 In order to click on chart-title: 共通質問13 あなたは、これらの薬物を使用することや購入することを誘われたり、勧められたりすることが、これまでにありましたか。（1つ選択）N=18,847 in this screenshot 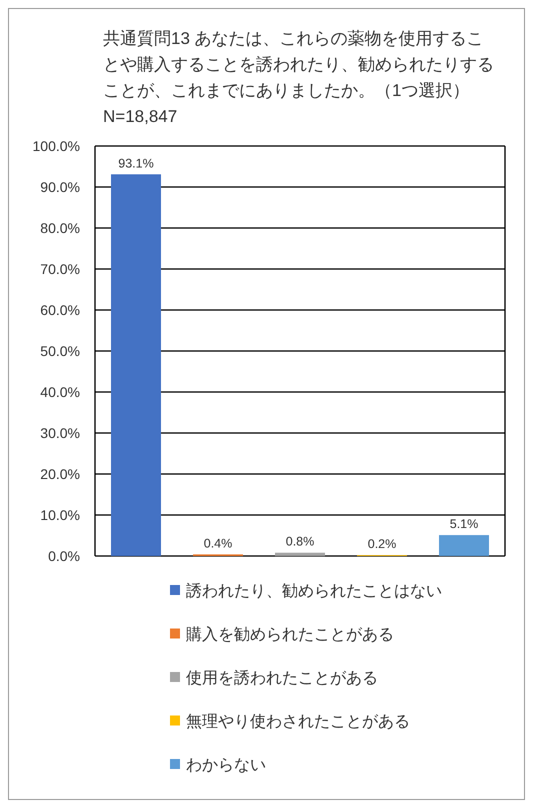, I will do `click(299, 78)`.